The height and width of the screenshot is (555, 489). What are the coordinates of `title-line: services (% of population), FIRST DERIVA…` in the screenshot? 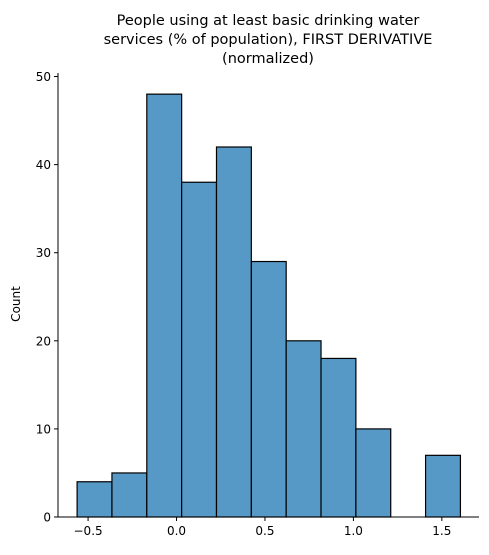 It's located at (268, 40).